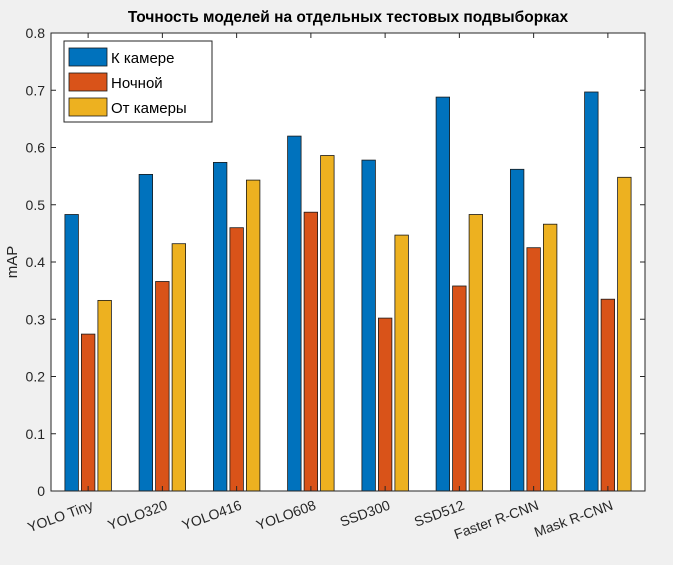  I want to click on y-tick-label: 0.4, so click(36, 262).